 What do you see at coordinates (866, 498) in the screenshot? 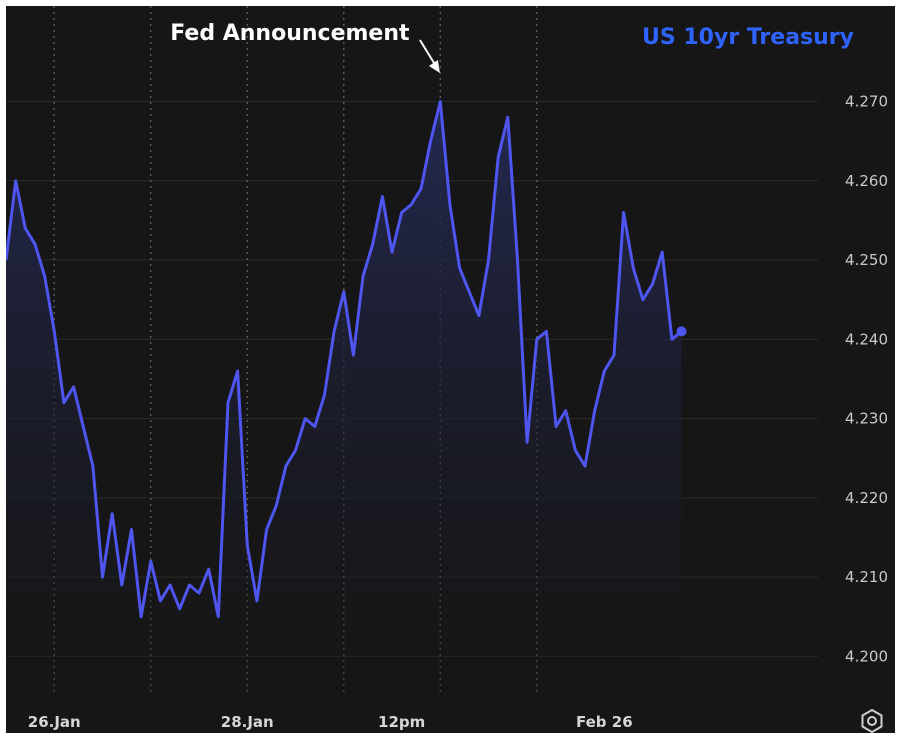
I see `y-tick-label: 4.220` at bounding box center [866, 498].